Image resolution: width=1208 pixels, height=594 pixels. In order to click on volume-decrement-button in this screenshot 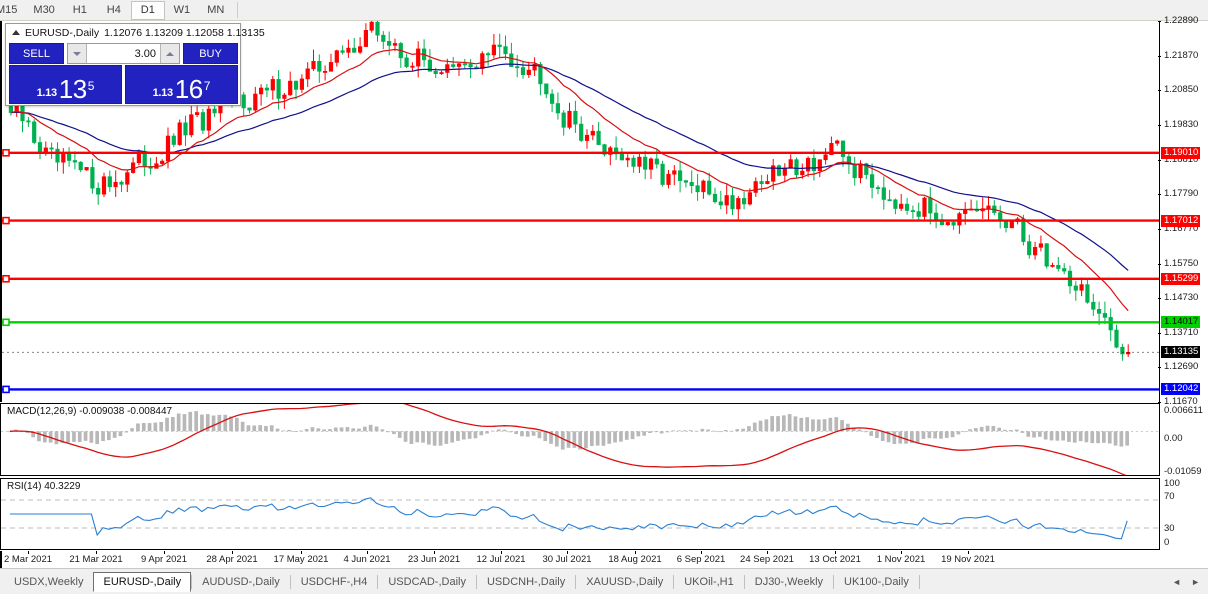, I will do `click(77, 53)`.